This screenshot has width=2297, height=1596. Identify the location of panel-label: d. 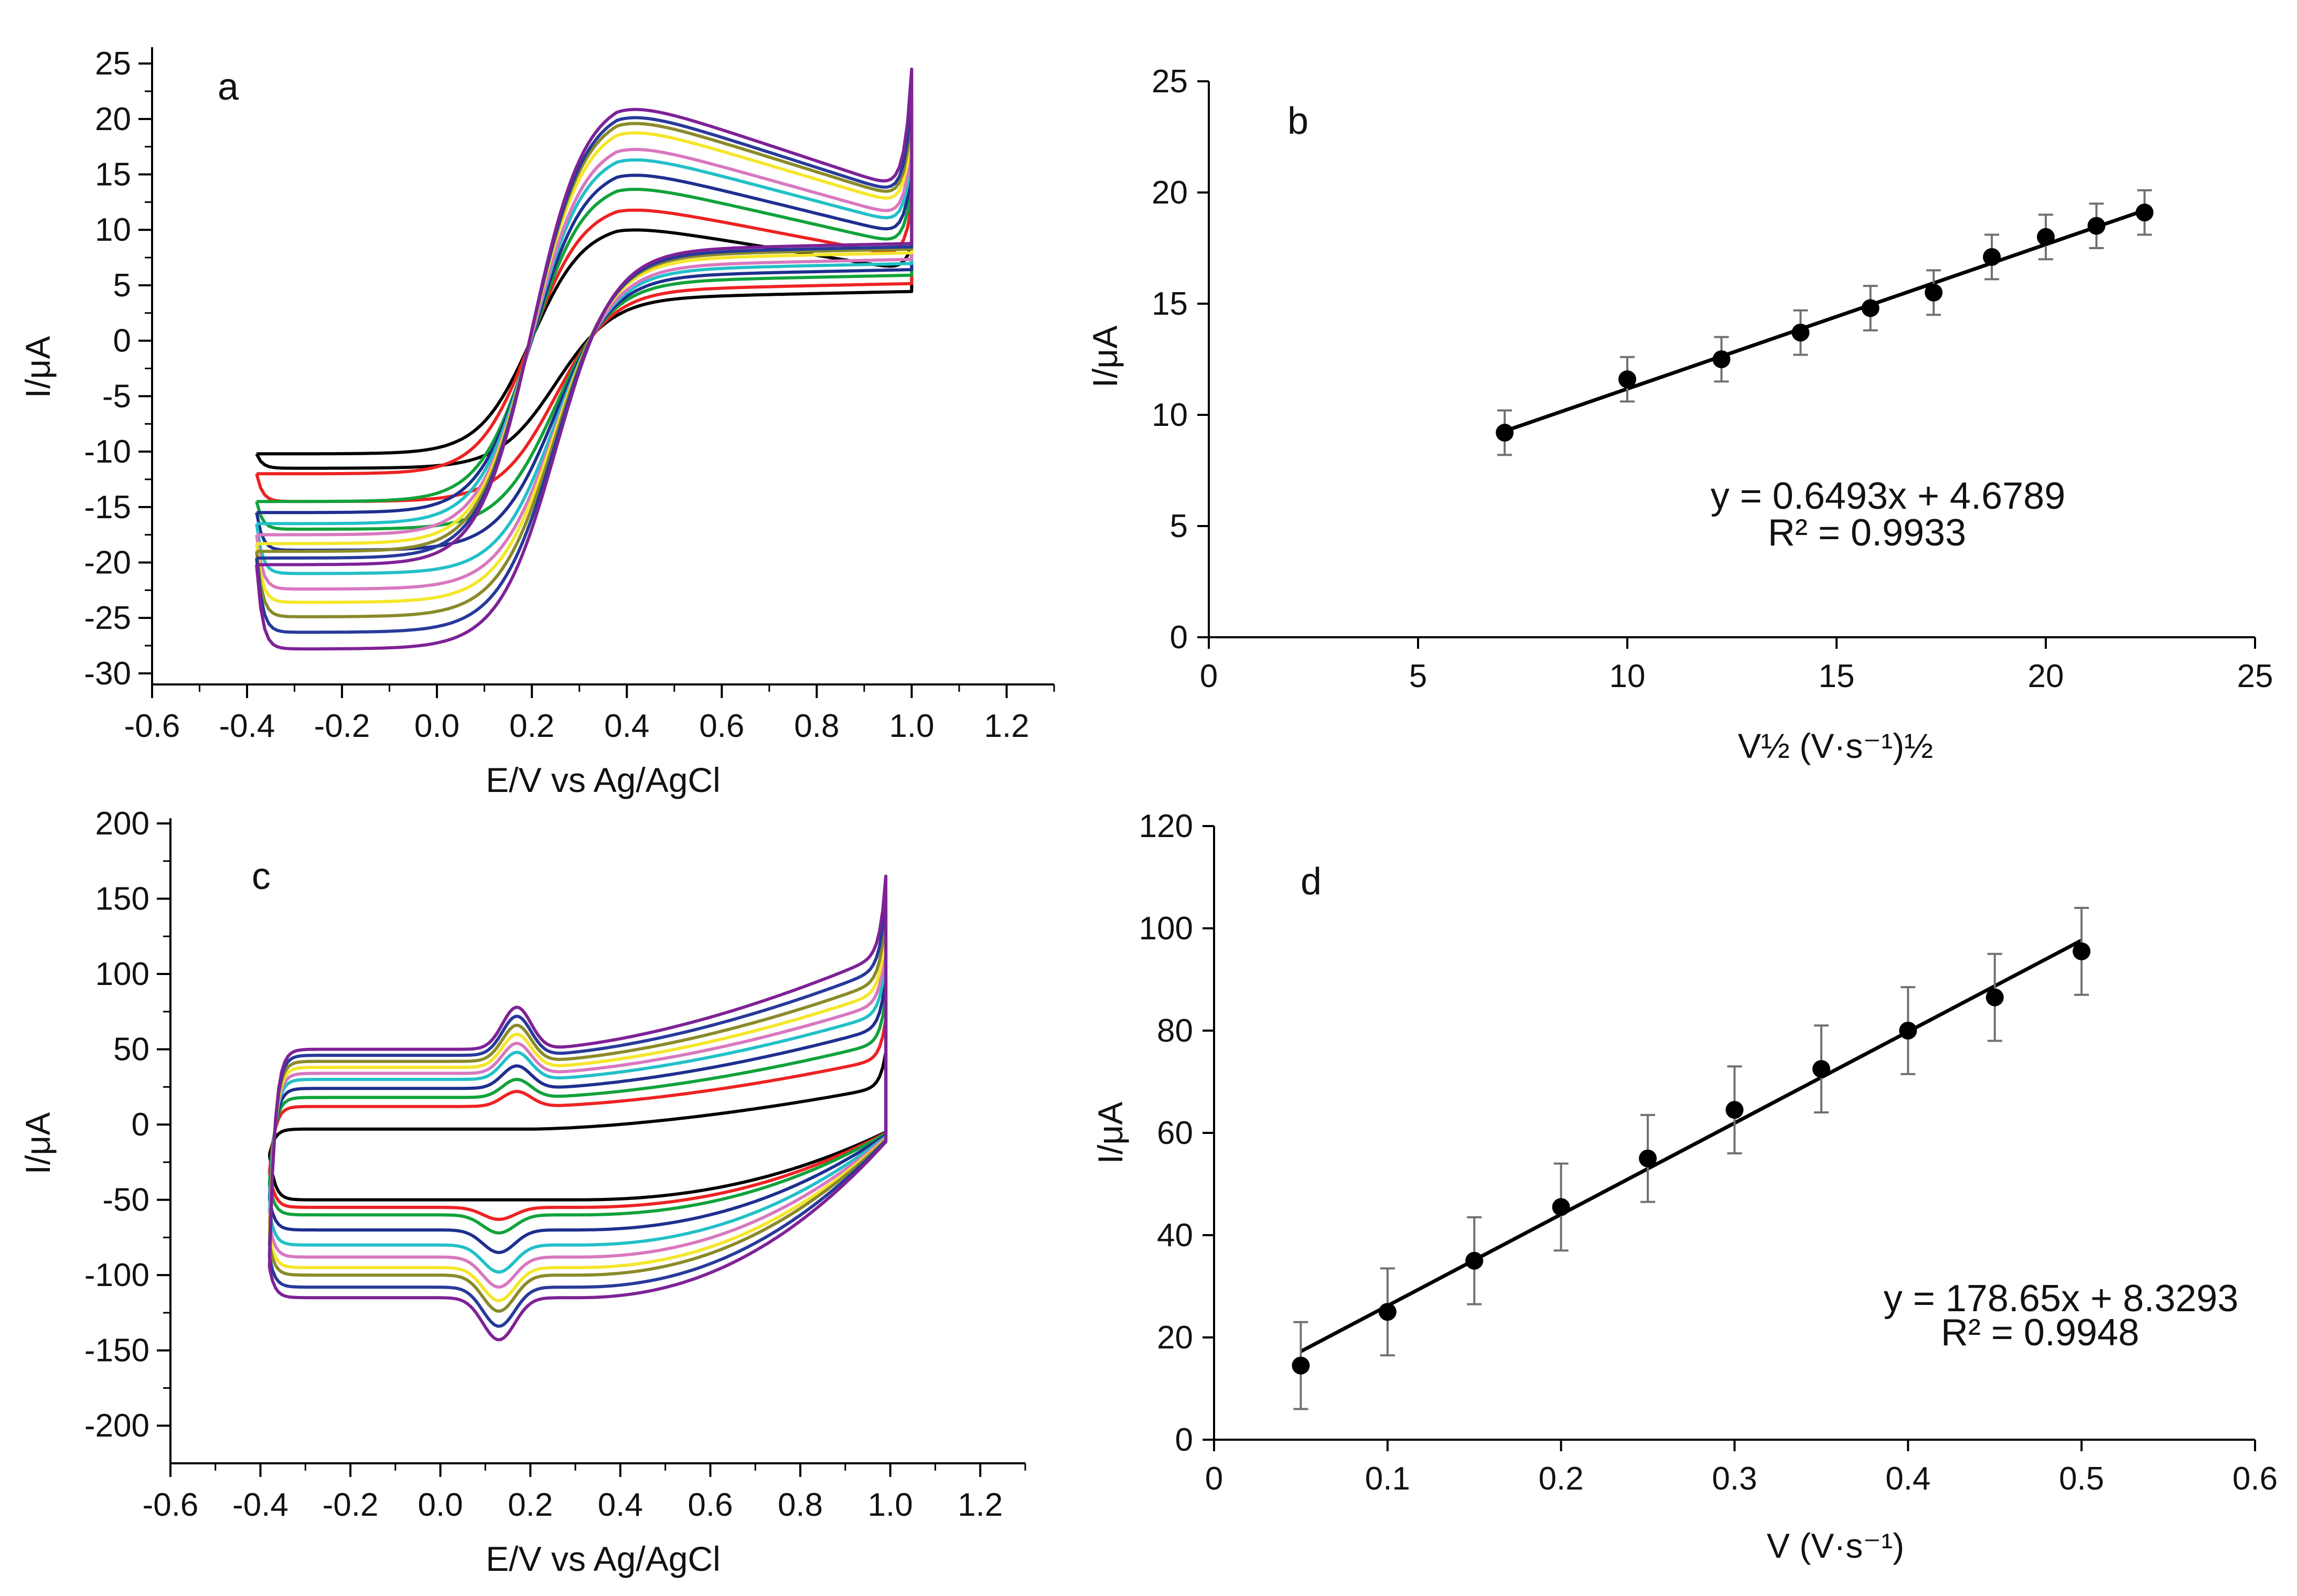
(1311, 882).